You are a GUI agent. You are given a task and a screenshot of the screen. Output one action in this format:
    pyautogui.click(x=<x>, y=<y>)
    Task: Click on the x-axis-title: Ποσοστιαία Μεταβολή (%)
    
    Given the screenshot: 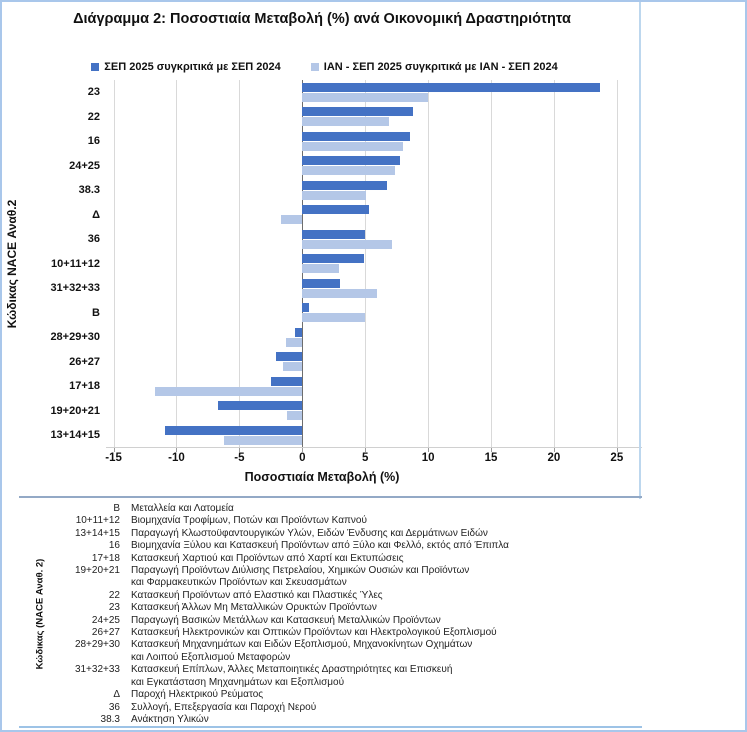 What is the action you would take?
    pyautogui.click(x=322, y=477)
    